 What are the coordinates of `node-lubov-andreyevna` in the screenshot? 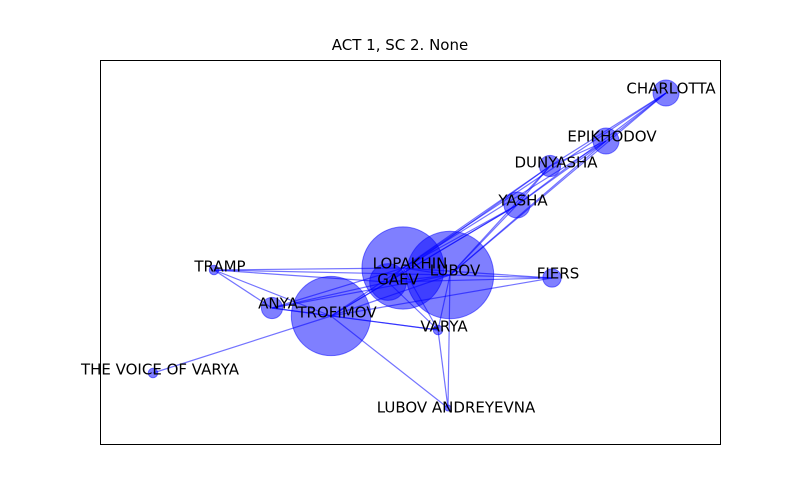 It's located at (448, 408).